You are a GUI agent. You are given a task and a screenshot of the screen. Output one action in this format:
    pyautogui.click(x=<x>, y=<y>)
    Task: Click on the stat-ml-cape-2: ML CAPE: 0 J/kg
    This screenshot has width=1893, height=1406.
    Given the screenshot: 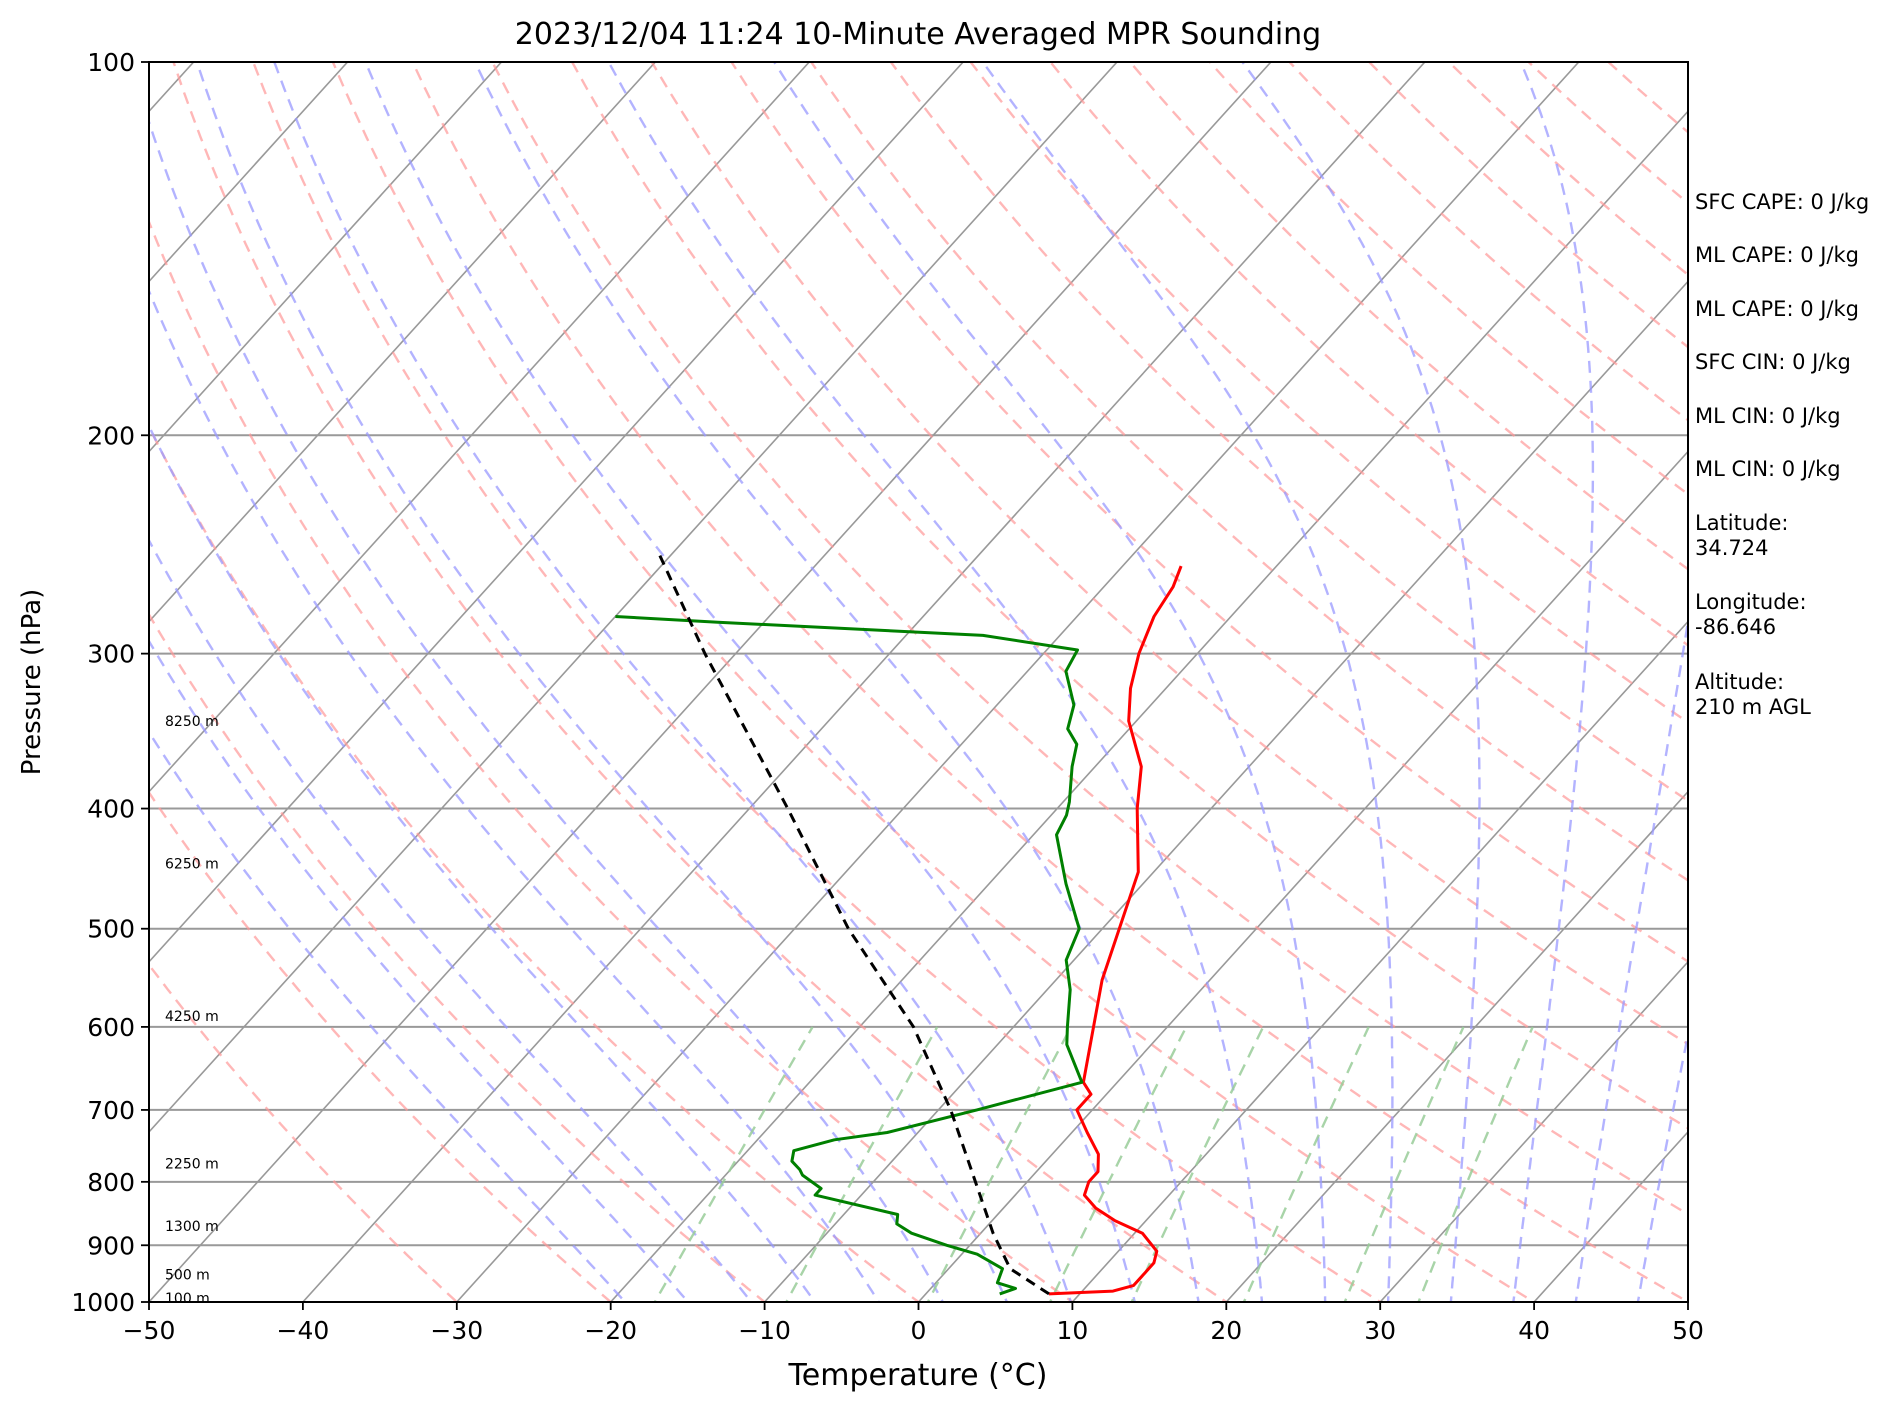 What is the action you would take?
    pyautogui.click(x=1777, y=309)
    